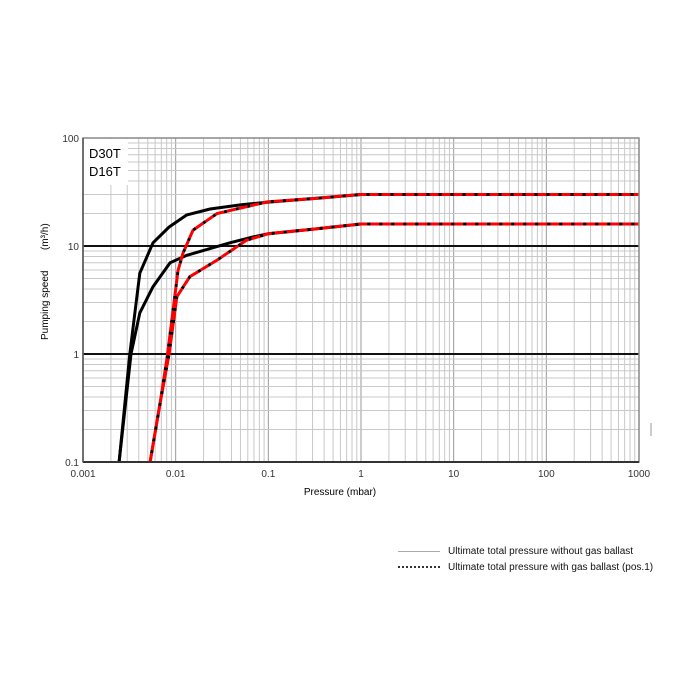 Image resolution: width=700 pixels, height=700 pixels. I want to click on x-tick-label: 0.1, so click(268, 474).